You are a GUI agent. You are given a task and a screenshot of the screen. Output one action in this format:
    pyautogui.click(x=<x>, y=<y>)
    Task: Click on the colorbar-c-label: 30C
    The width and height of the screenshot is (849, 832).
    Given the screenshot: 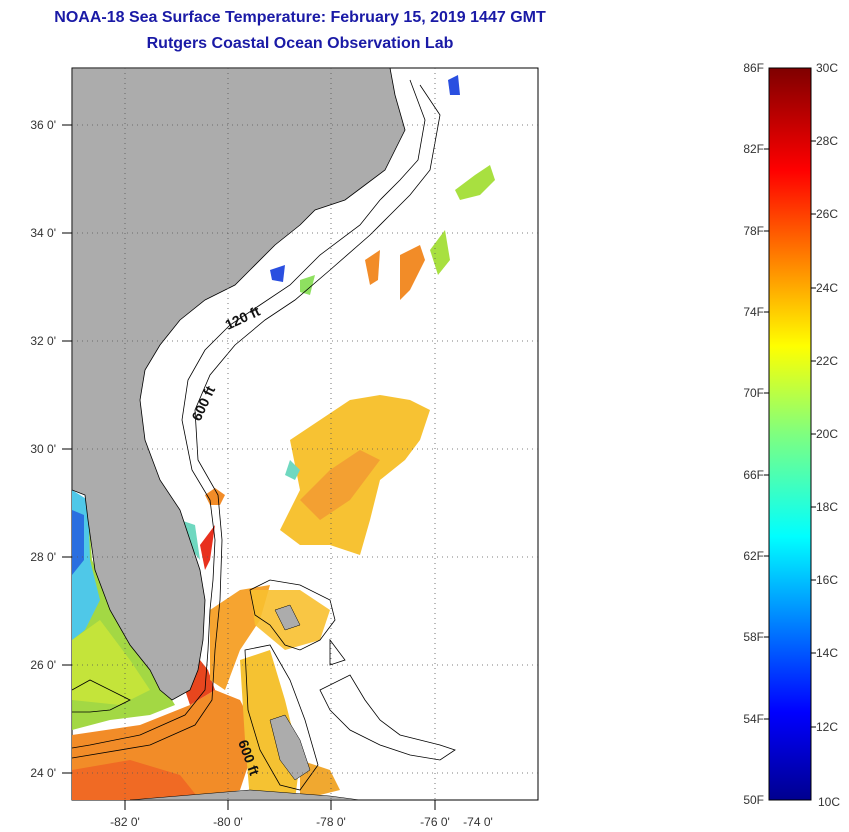 What is the action you would take?
    pyautogui.click(x=827, y=68)
    